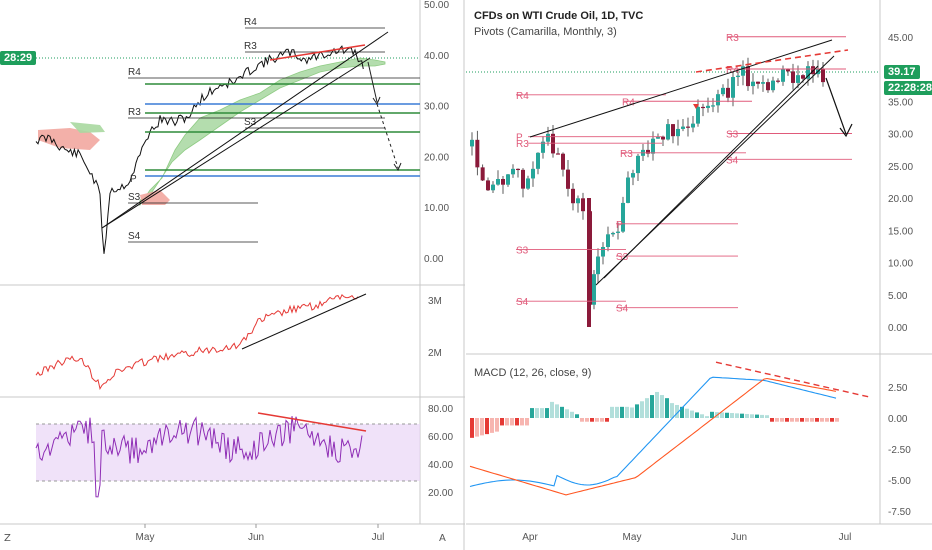 Image resolution: width=932 pixels, height=550 pixels. Describe the element at coordinates (846, 130) in the screenshot. I see `projection-arrowhead` at that location.